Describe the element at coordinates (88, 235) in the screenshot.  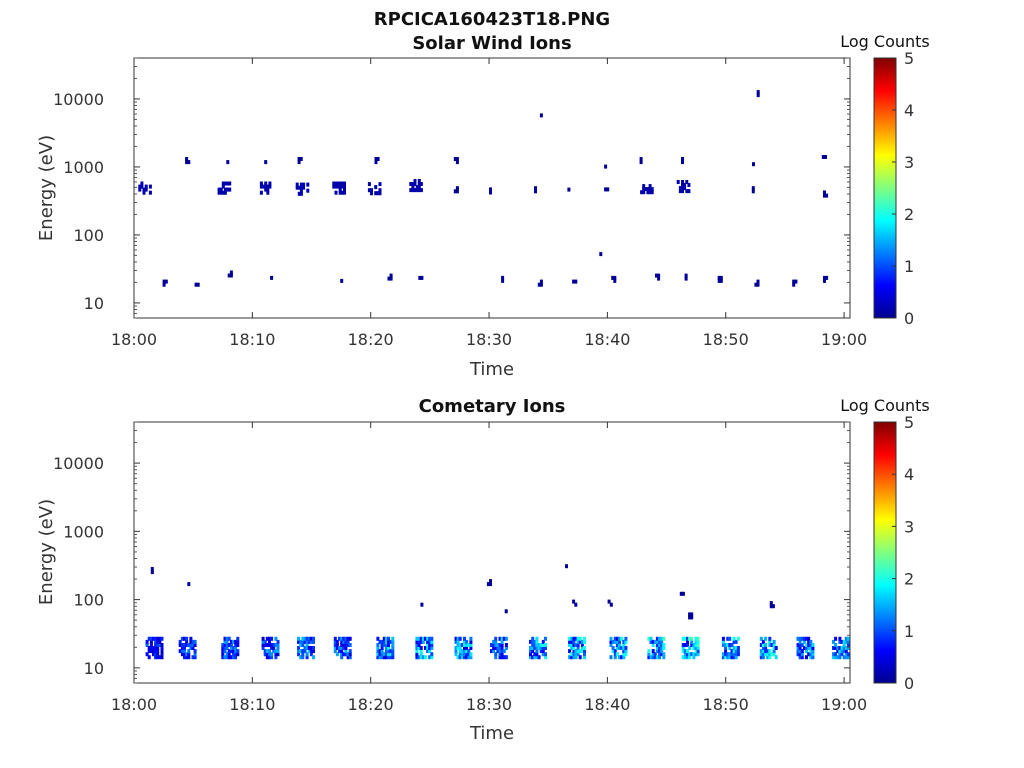
I see `y-tick-label: 100` at that location.